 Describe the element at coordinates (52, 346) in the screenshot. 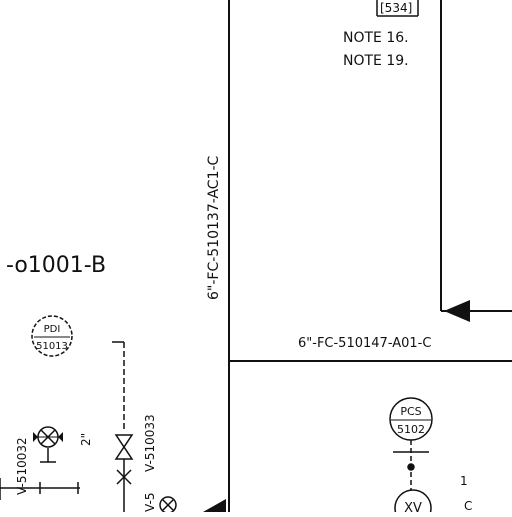

I see `pdi-tag-line2: 51013` at that location.